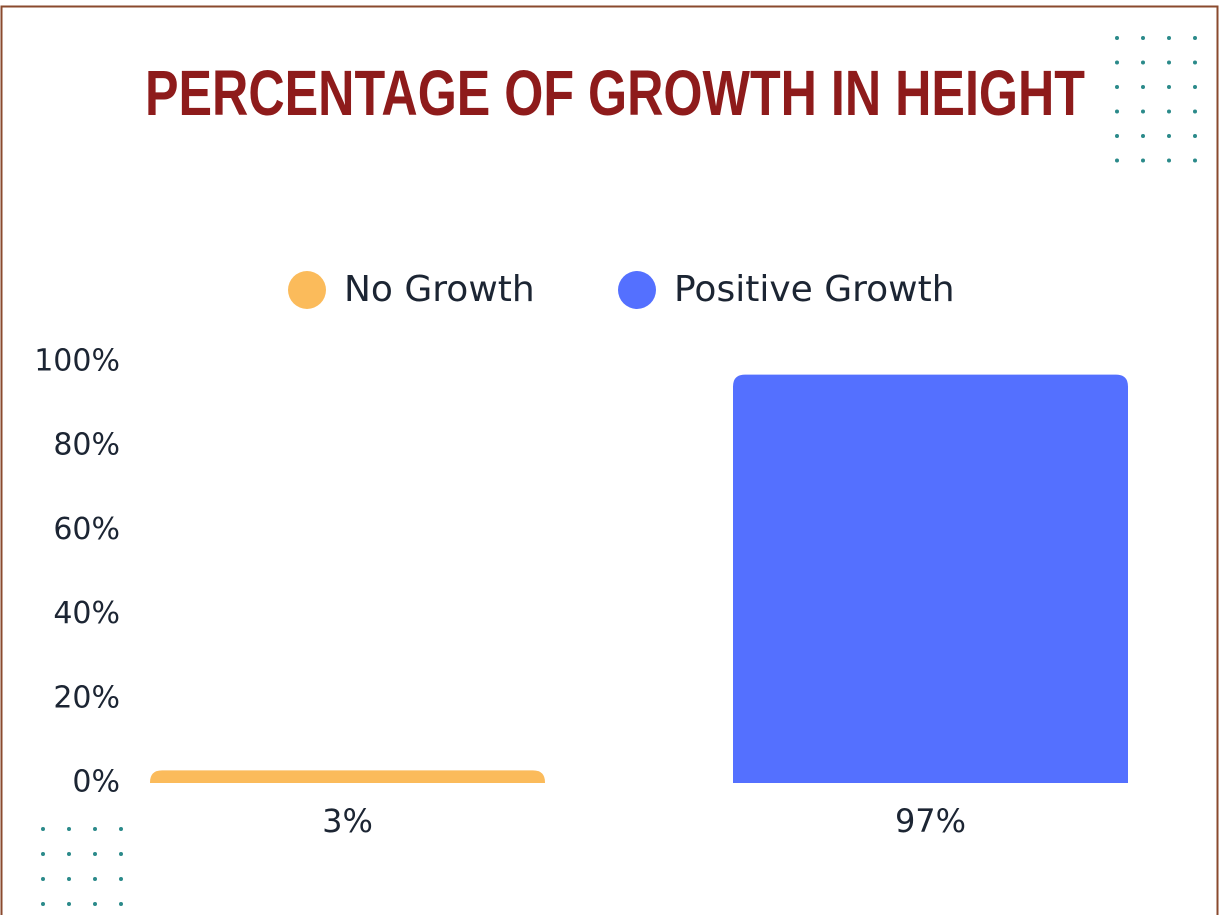 The width and height of the screenshot is (1220, 915). What do you see at coordinates (86, 529) in the screenshot?
I see `y-tick-label: 60%` at bounding box center [86, 529].